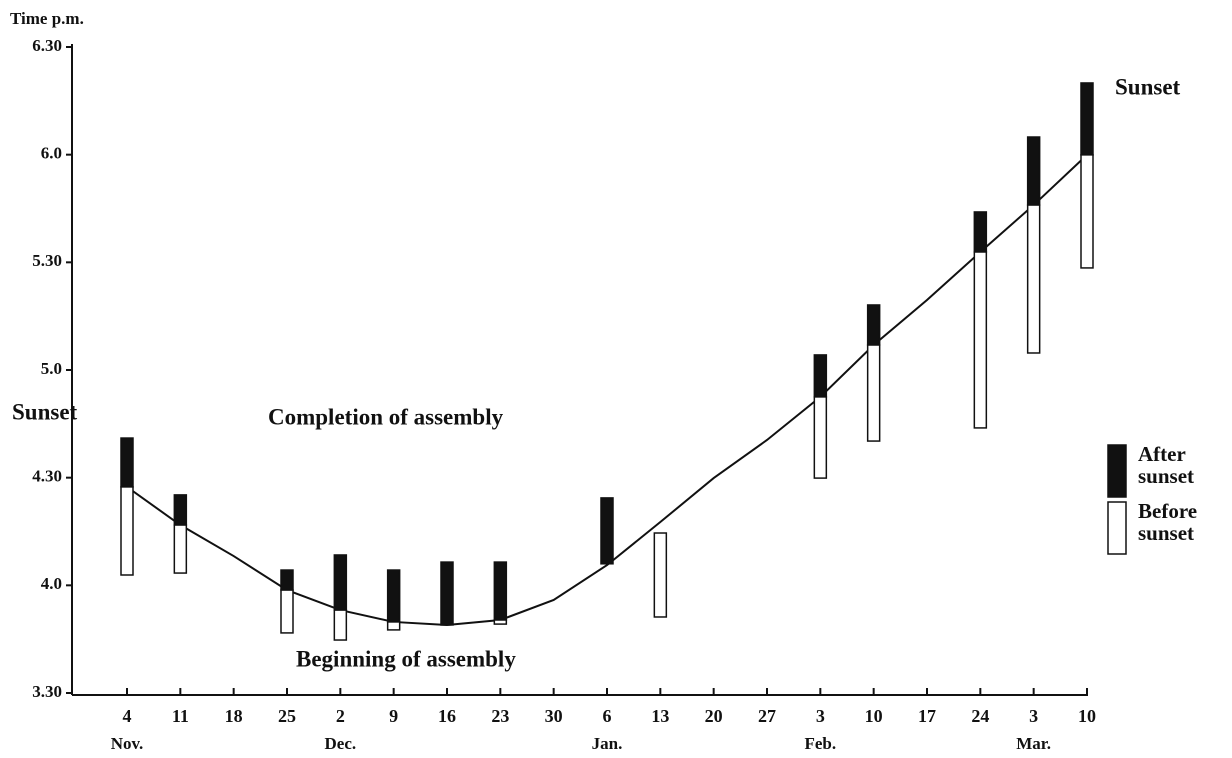  What do you see at coordinates (393, 716) in the screenshot?
I see `x-tick-label: 9` at bounding box center [393, 716].